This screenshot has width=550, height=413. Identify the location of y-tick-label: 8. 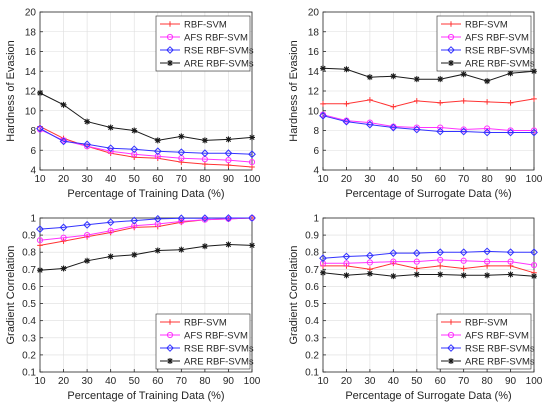
(33, 131).